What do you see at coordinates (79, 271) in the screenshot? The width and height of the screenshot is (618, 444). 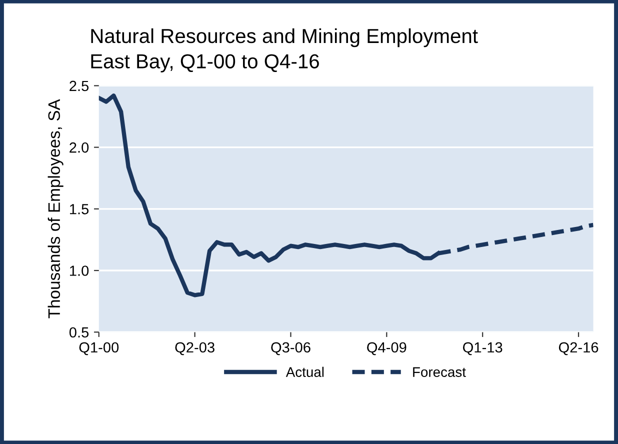 I see `y-tick-label: 1.0` at bounding box center [79, 271].